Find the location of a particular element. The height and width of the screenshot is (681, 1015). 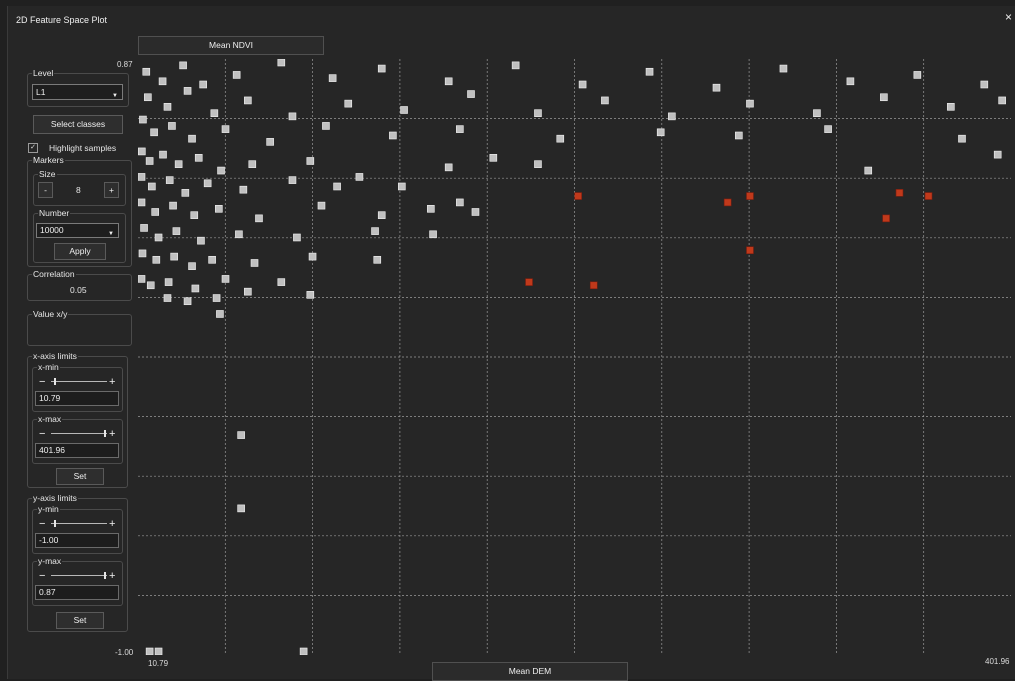

x-min-minus-icon: − is located at coordinates (42, 382).